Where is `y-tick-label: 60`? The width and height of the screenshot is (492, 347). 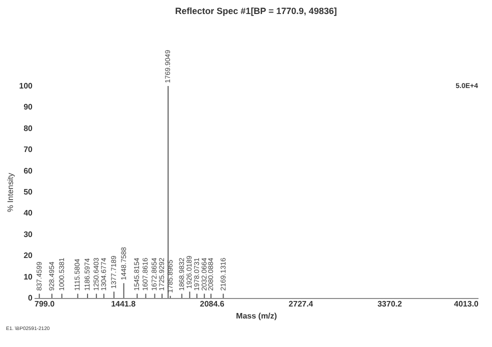
y-tick-label: 60 is located at coordinates (29, 171).